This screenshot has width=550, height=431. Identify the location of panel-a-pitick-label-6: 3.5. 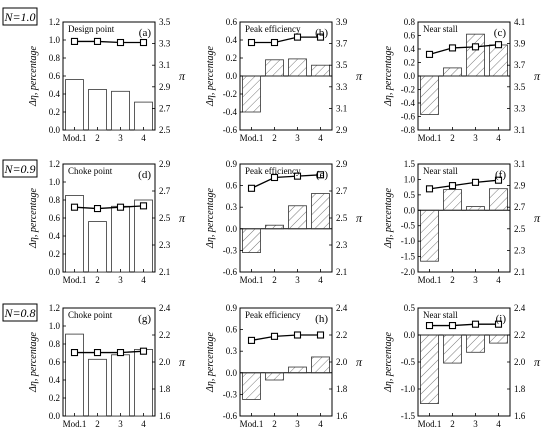
(165, 22).